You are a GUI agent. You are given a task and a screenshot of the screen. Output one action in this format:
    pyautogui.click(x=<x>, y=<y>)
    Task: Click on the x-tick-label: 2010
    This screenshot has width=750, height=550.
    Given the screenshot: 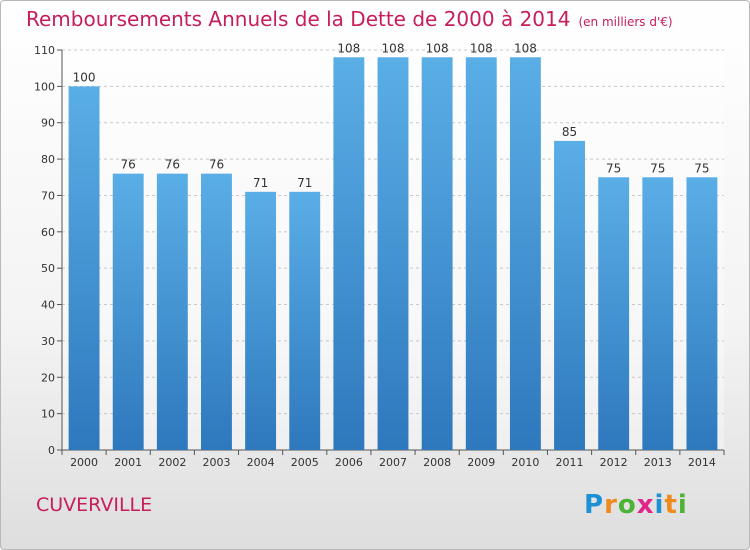 What is the action you would take?
    pyautogui.click(x=525, y=462)
    